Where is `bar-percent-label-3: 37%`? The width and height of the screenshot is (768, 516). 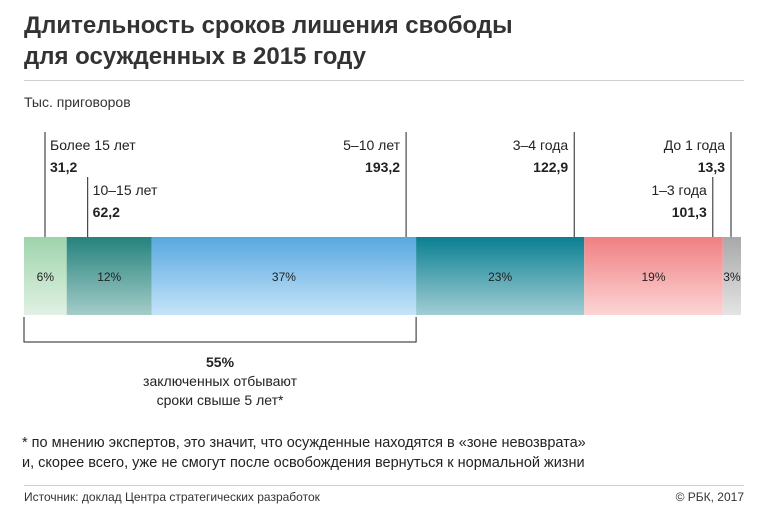 bar-percent-label-3: 37% is located at coordinates (284, 277).